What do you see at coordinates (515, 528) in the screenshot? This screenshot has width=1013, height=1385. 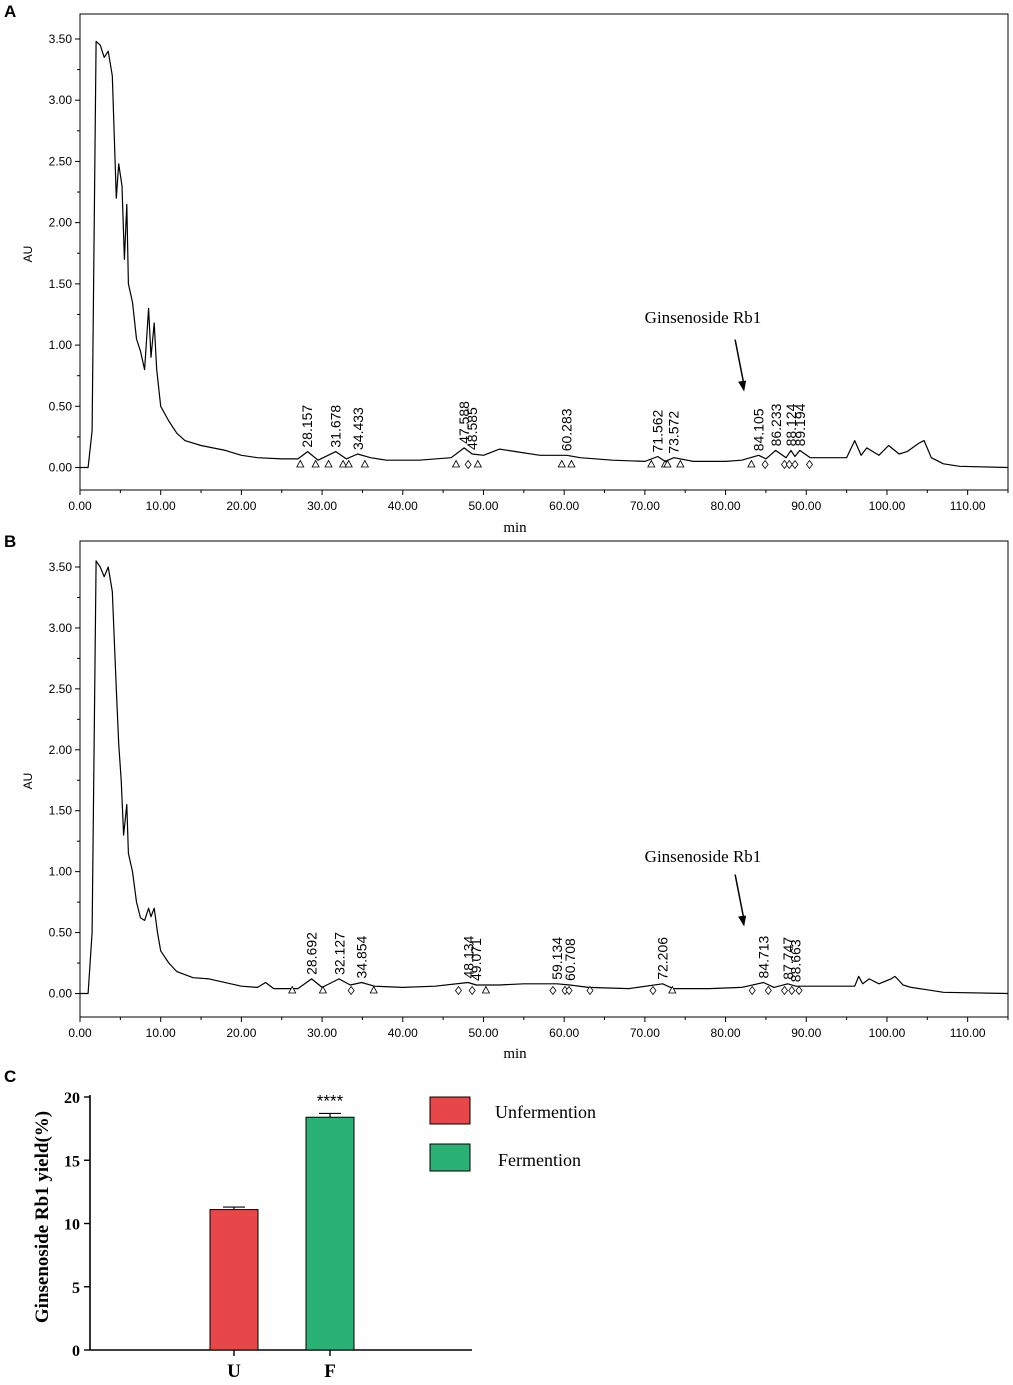 I see `x-axis-label-a: min` at bounding box center [515, 528].